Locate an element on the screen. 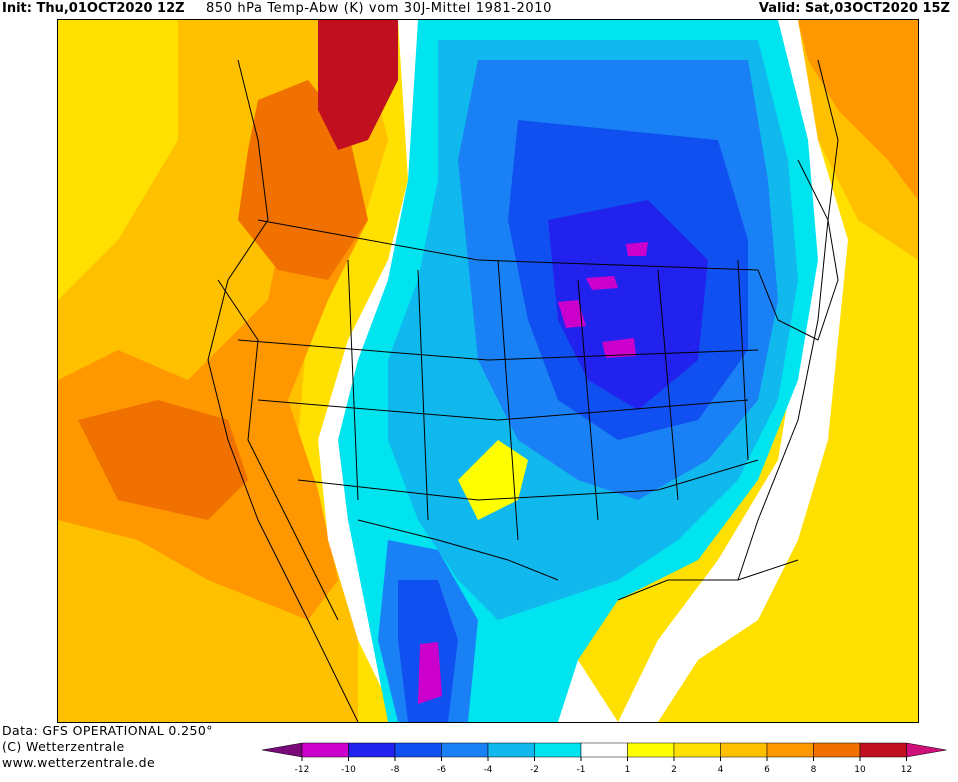  anomaly-core-superior is located at coordinates (637, 249).